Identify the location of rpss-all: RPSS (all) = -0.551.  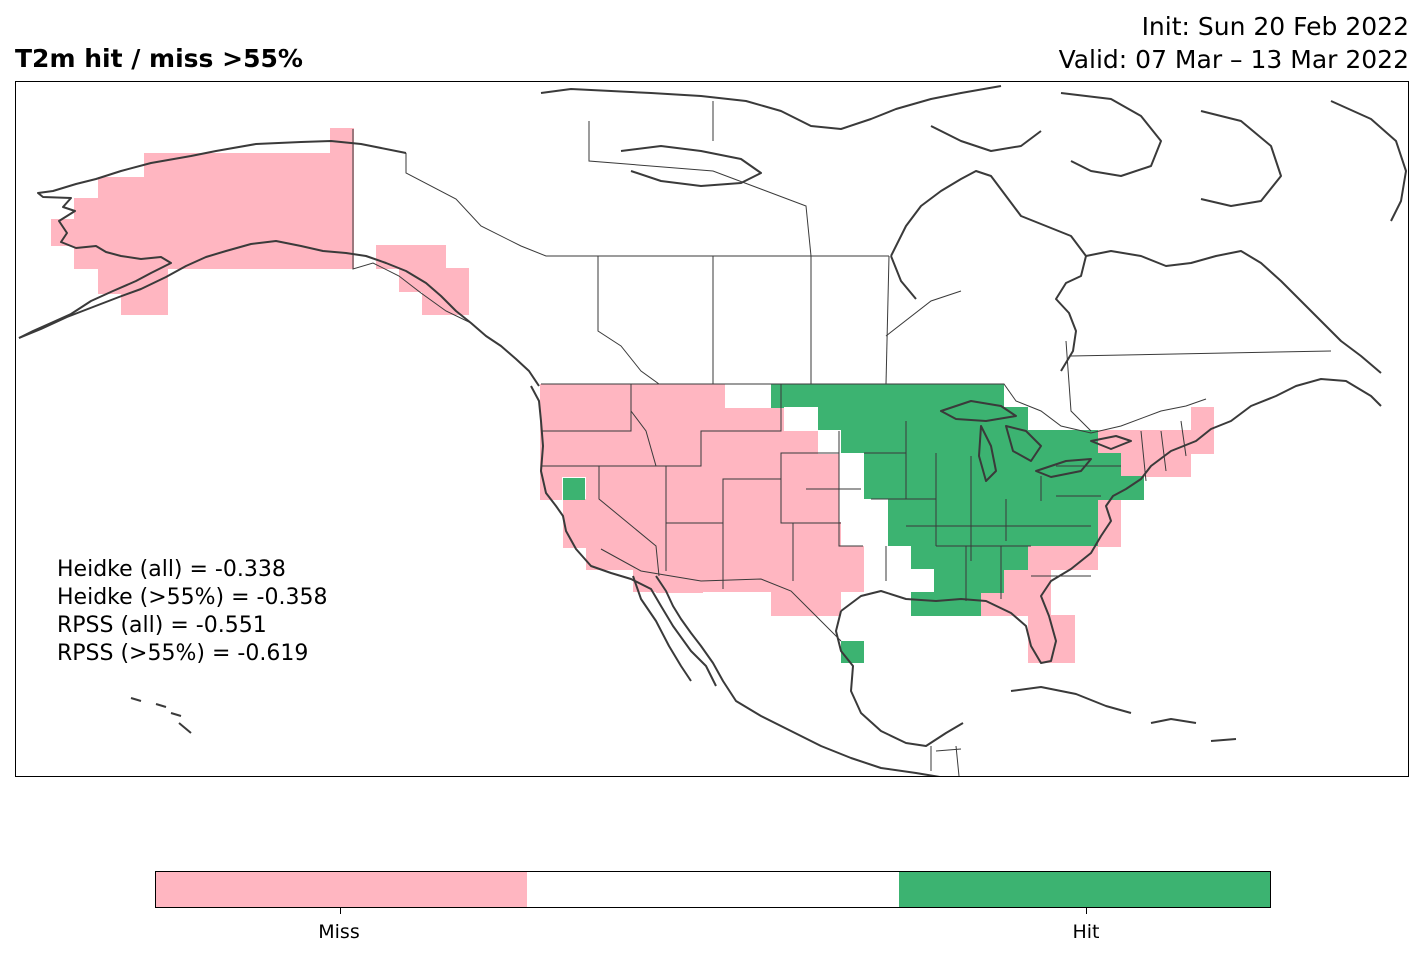
(162, 625).